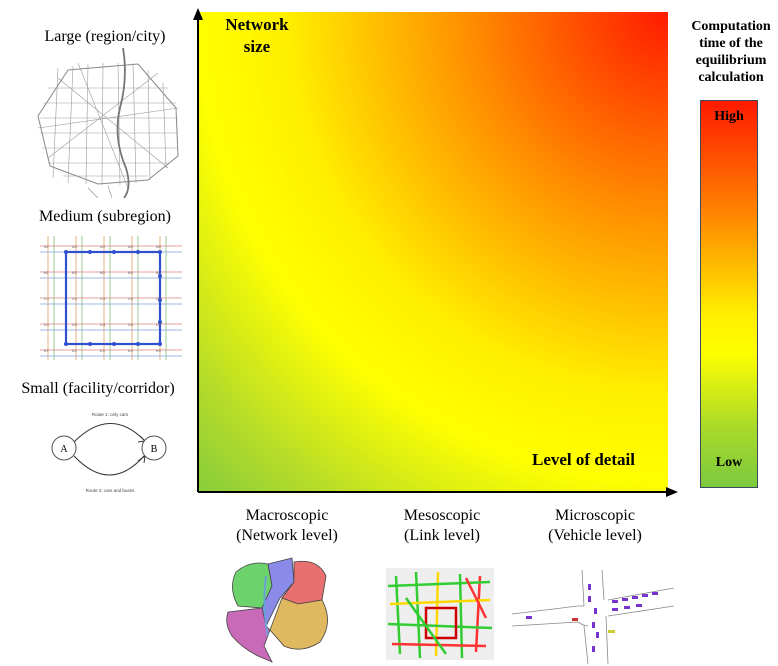 This screenshot has width=778, height=666. What do you see at coordinates (108, 123) in the screenshot?
I see `city-map-illustration` at bounding box center [108, 123].